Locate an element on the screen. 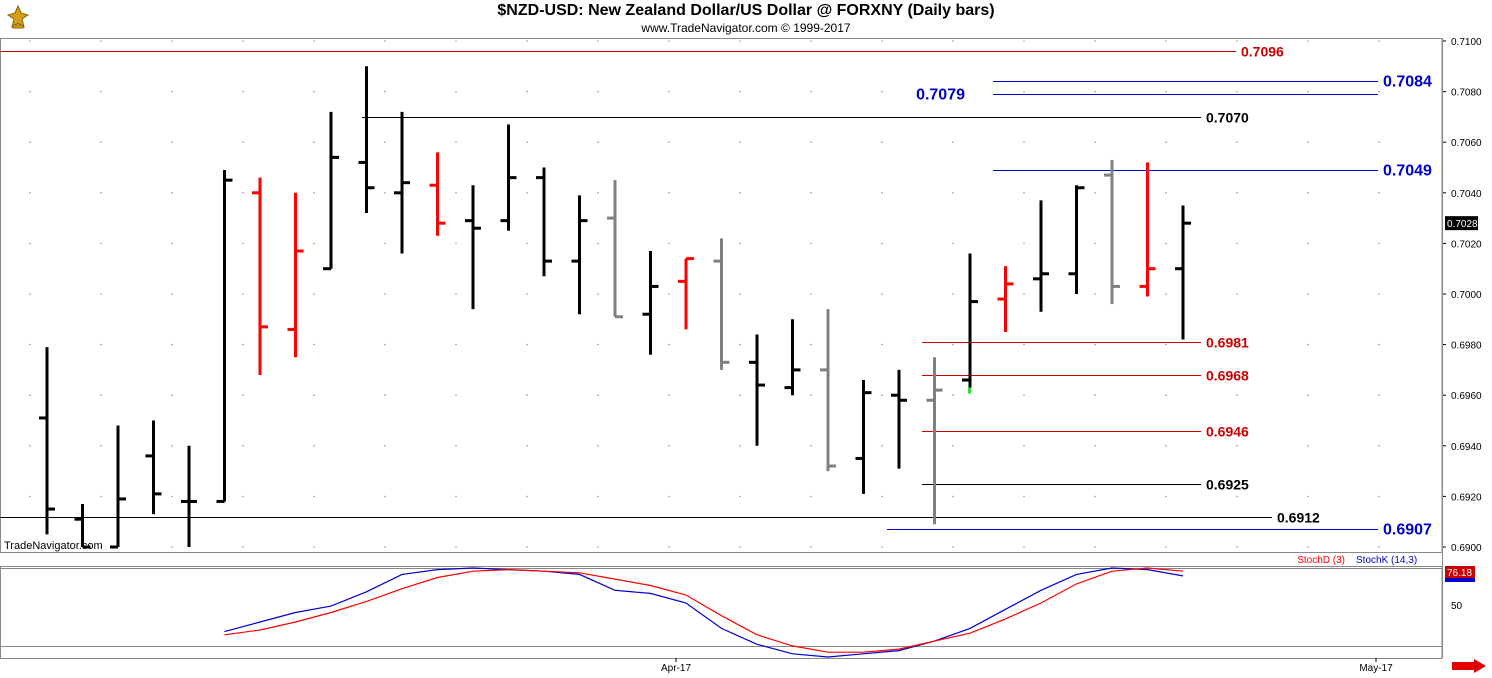  price-tick-label: 0.6940 is located at coordinates (1466, 447).